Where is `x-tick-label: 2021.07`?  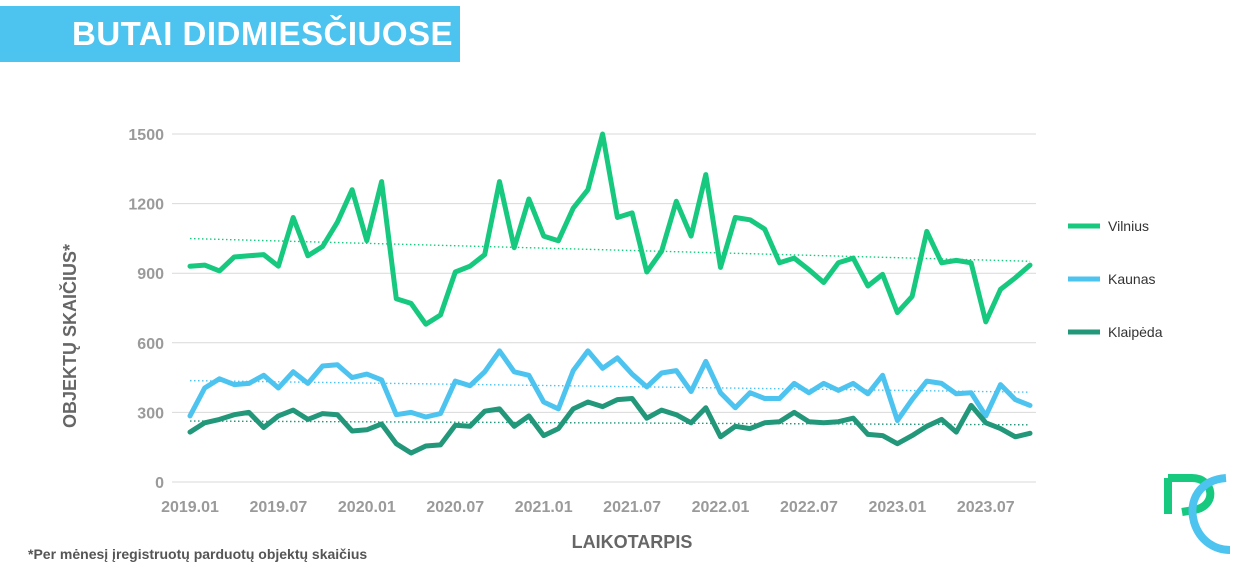
x-tick-label: 2021.07 is located at coordinates (632, 507).